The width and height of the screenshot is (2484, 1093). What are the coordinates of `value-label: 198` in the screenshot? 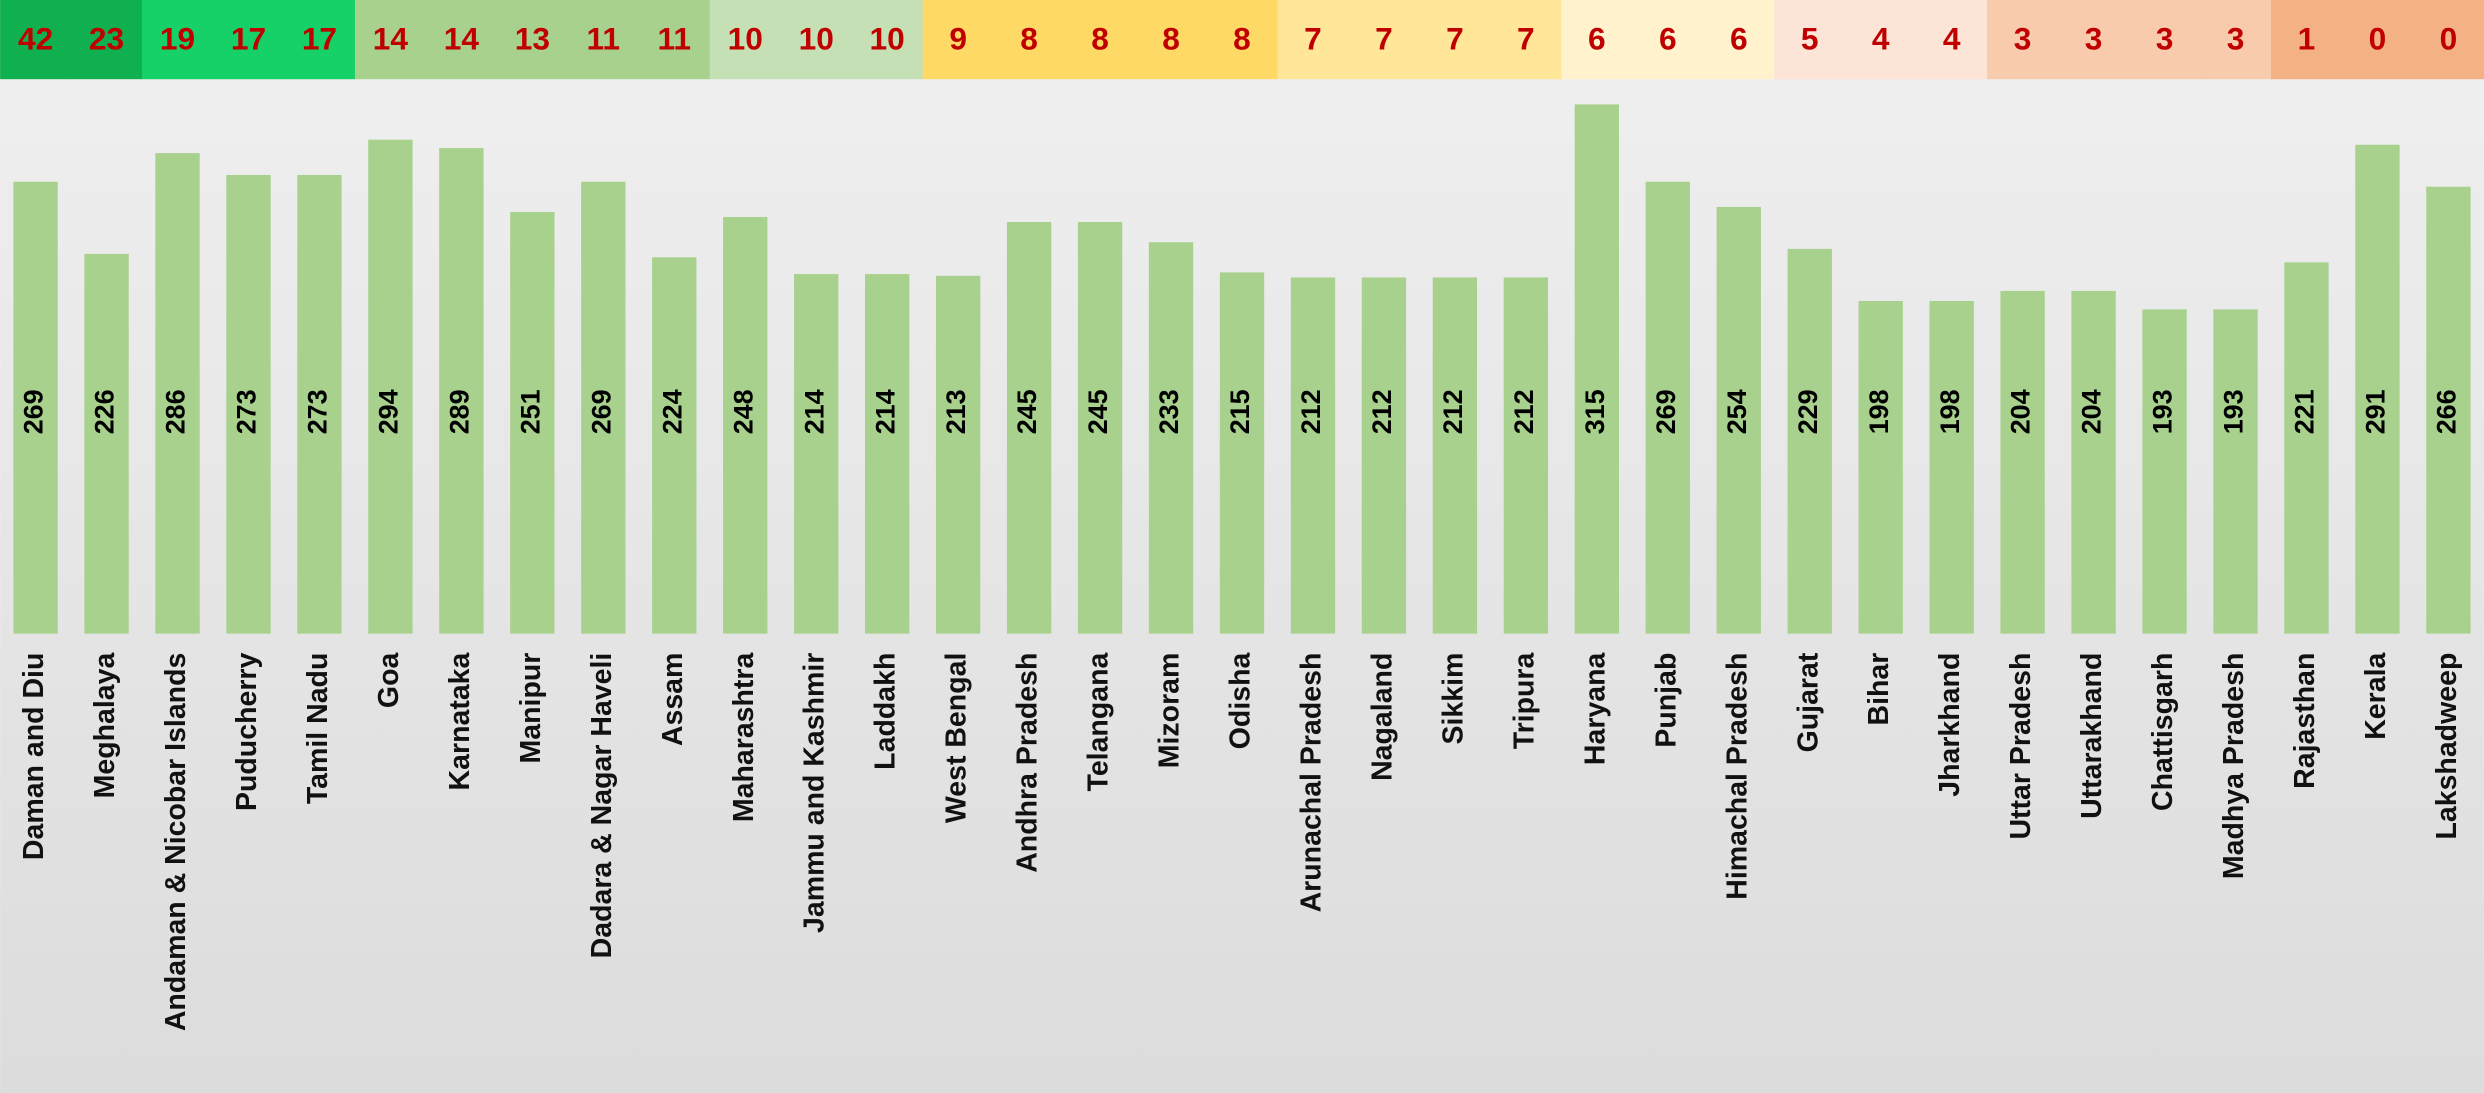 It's located at (1879, 411).